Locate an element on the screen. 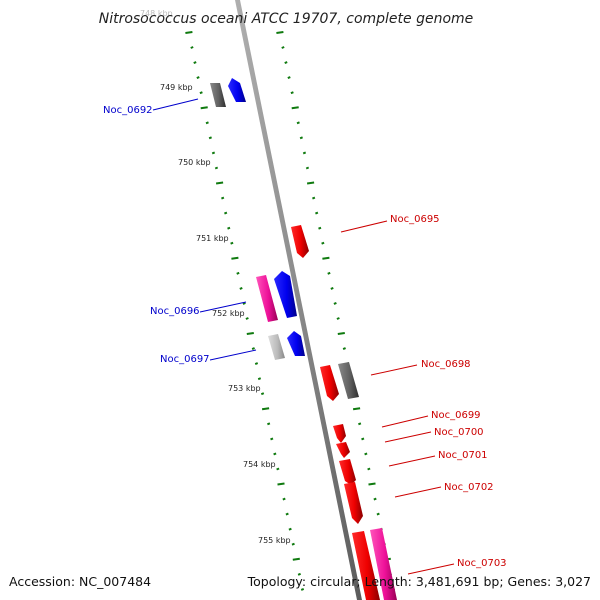 The width and height of the screenshot is (600, 600). gene-label-noc-0702: Noc_0702 is located at coordinates (469, 487).